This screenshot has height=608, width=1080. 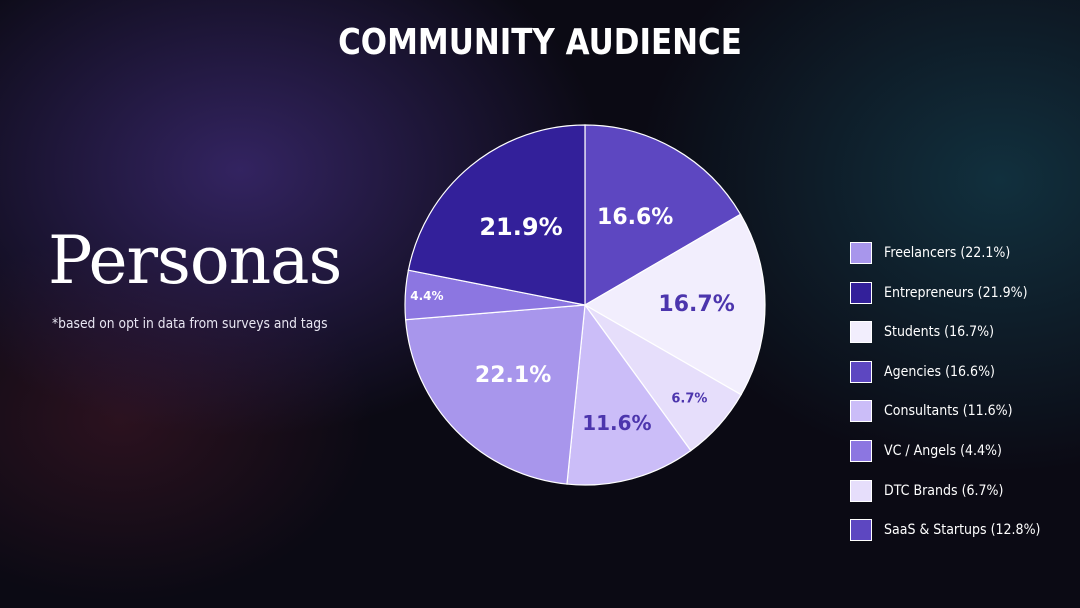 I want to click on legend-item: VC / Angels (4.4%), so click(x=932, y=451).